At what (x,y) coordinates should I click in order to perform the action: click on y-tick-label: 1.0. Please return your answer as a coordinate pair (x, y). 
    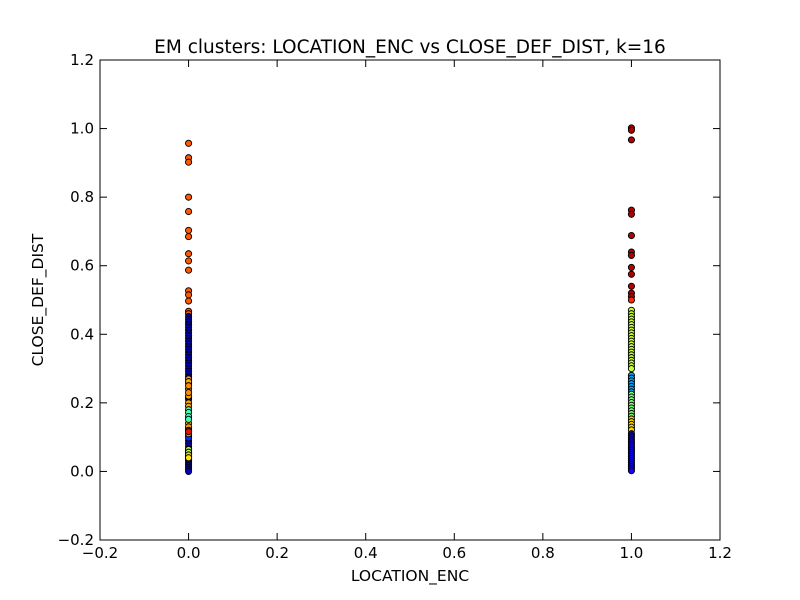
    Looking at the image, I should click on (82, 129).